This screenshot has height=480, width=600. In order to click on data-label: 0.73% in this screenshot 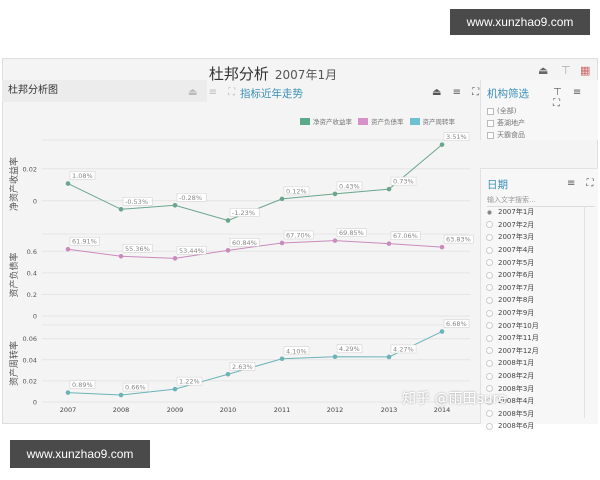, I will do `click(403, 182)`.